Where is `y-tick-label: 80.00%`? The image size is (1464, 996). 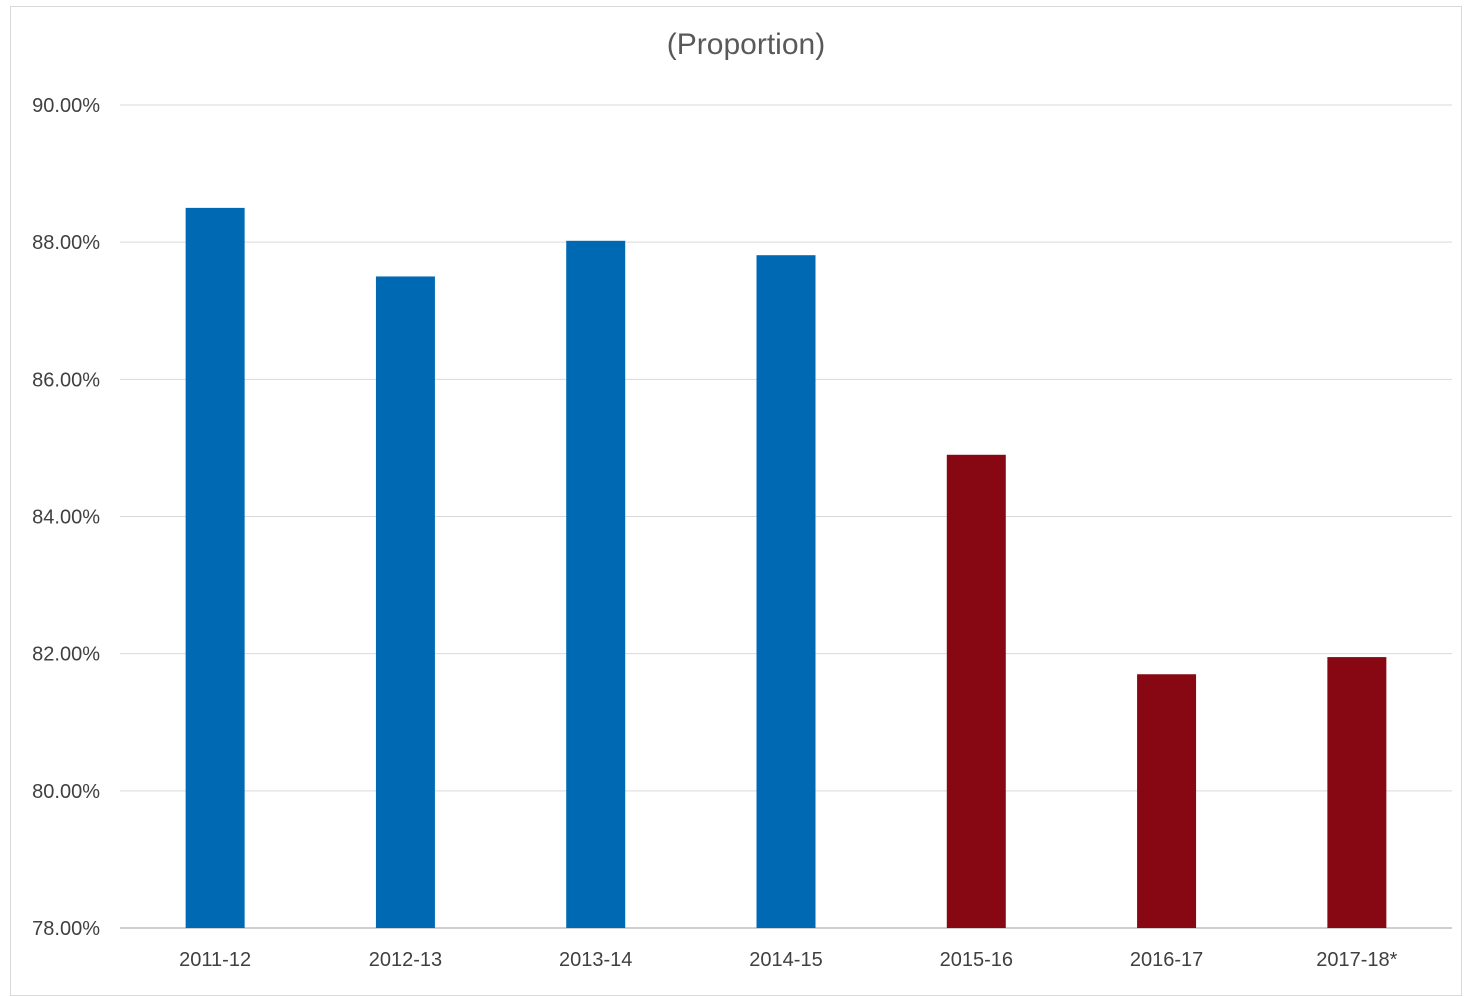
y-tick-label: 80.00% is located at coordinates (66, 792).